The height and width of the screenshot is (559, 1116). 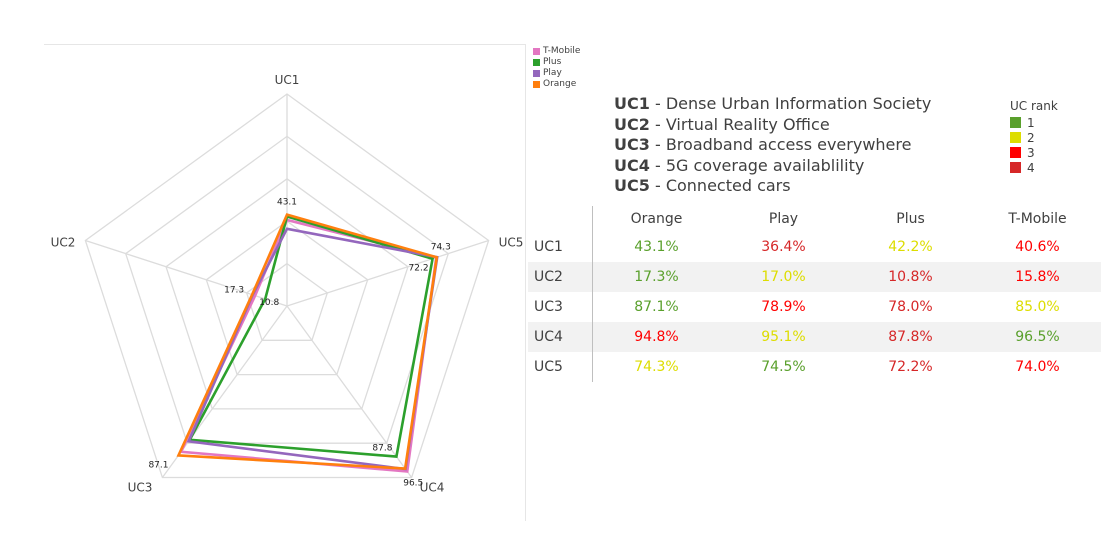 I want to click on legend-item: Plus, so click(x=556, y=62).